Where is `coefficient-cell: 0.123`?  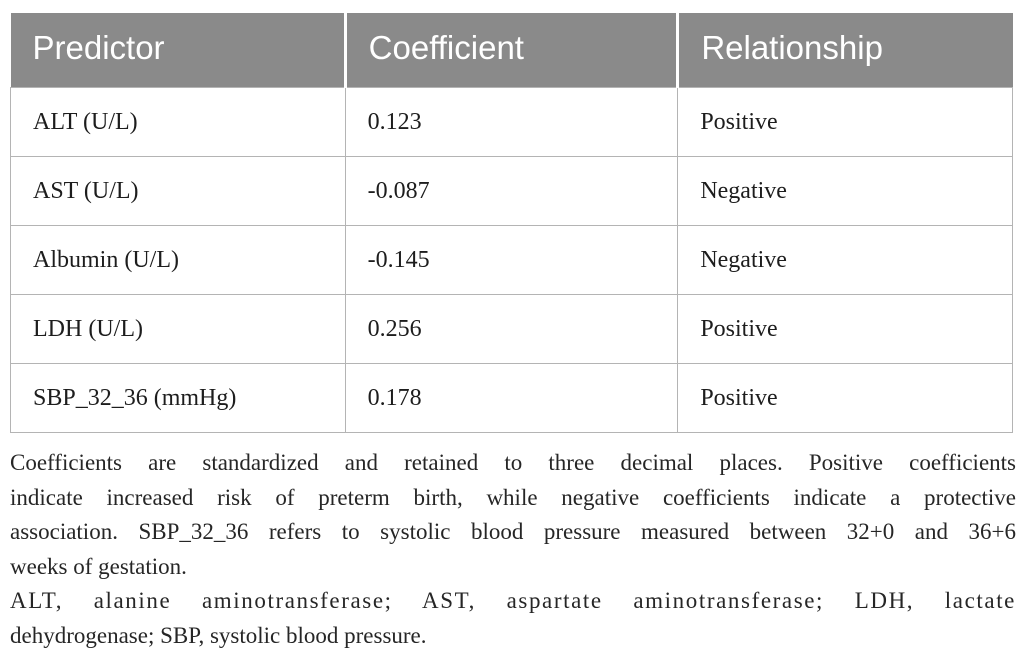 coefficient-cell: 0.123 is located at coordinates (511, 122).